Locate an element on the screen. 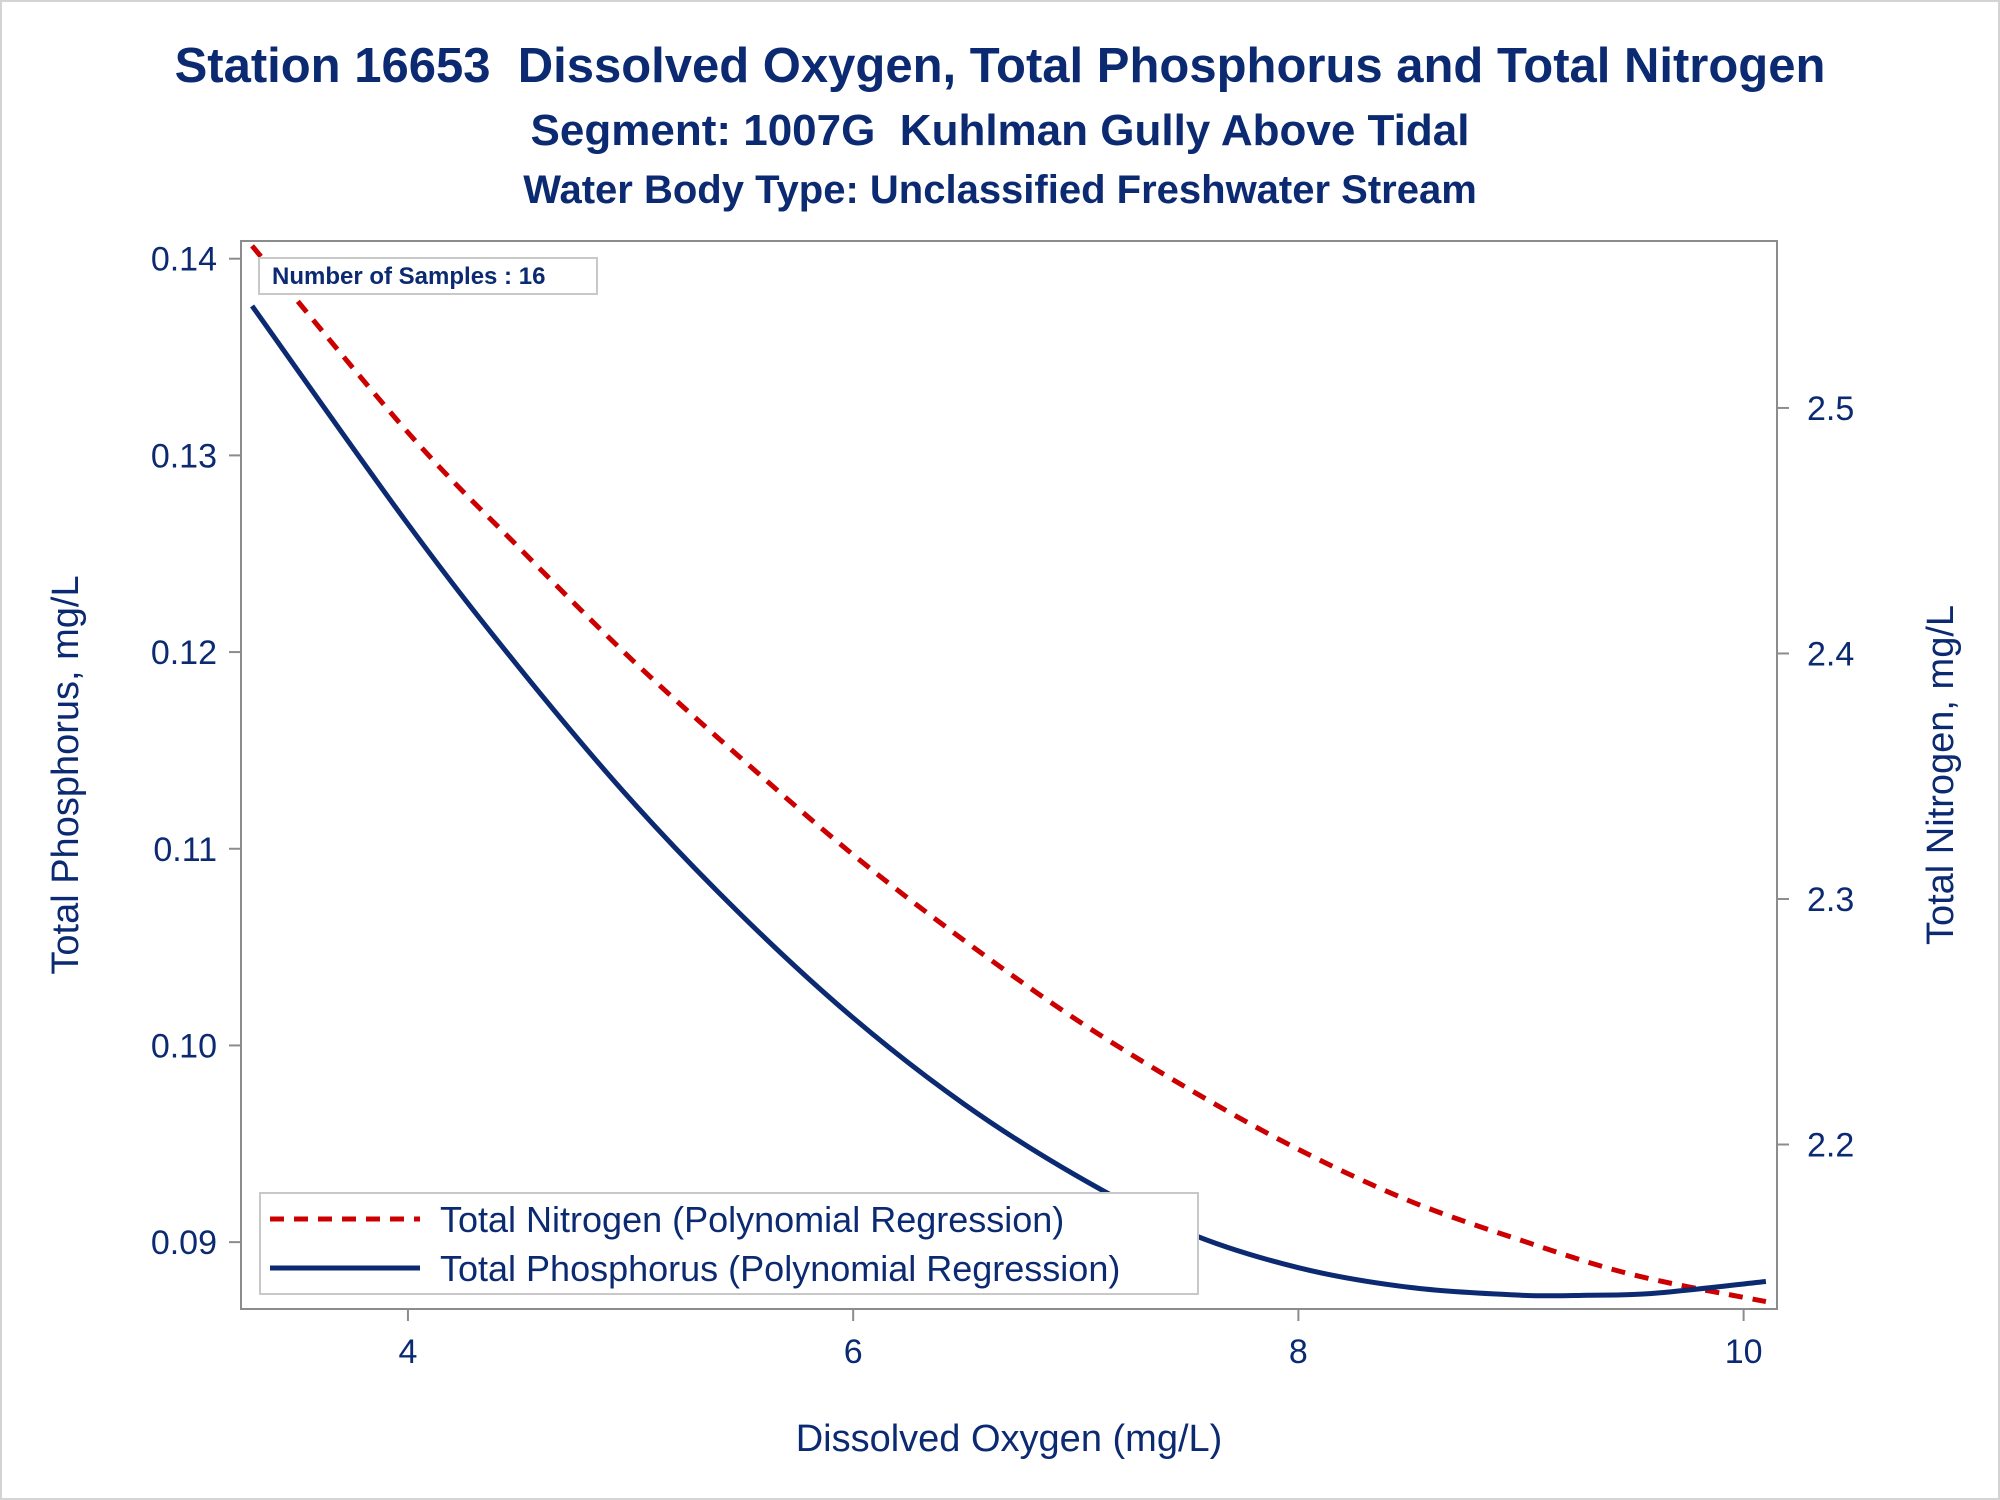 This screenshot has width=2000, height=1500. sample-count-box: Number of Samples : 16 is located at coordinates (428, 276).